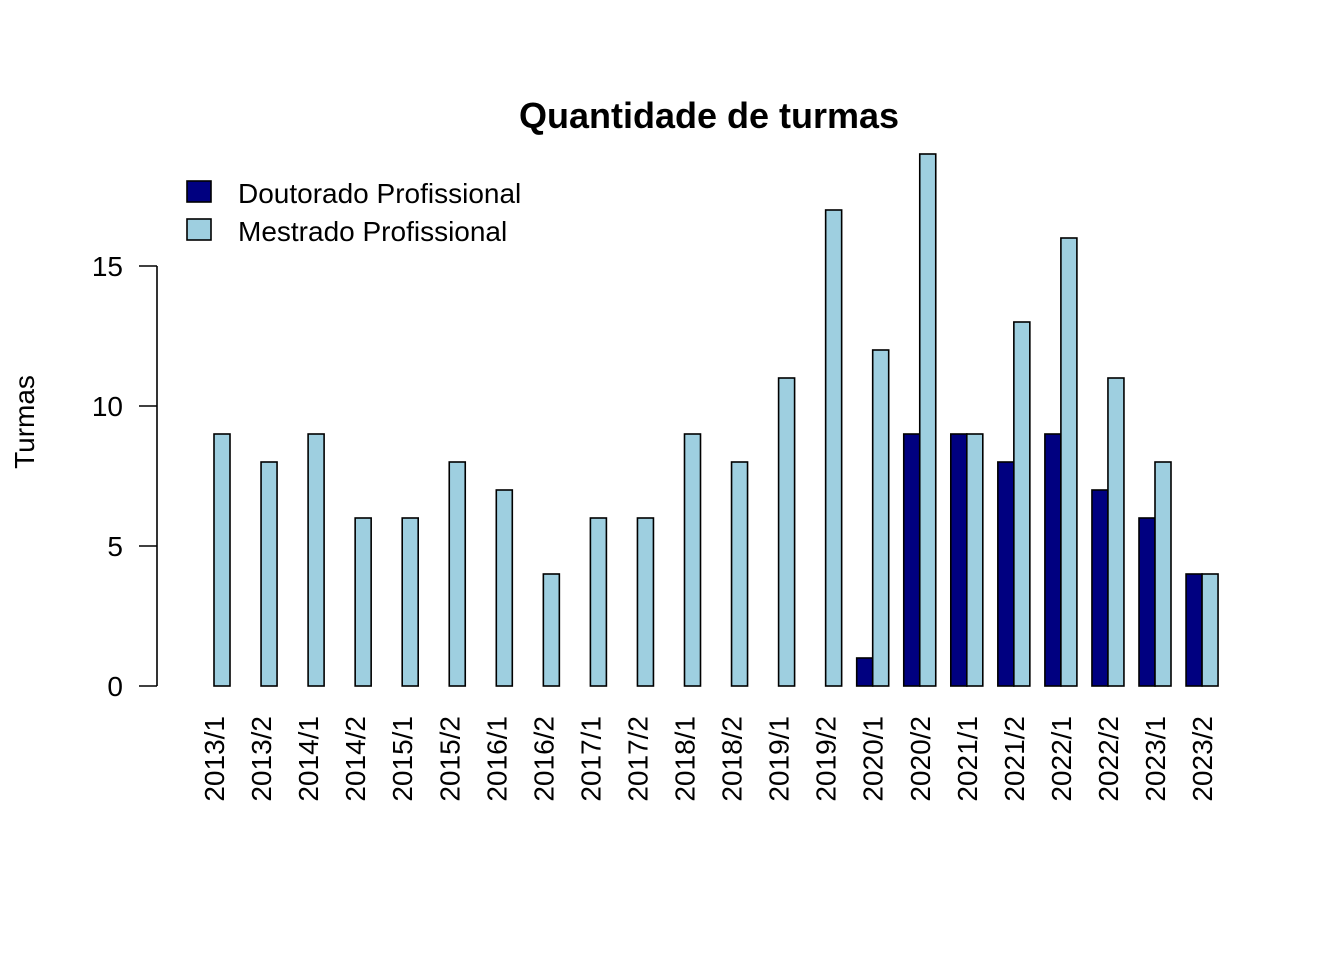 The image size is (1344, 960). What do you see at coordinates (967, 759) in the screenshot?
I see `x-tick-label: 2021/1` at bounding box center [967, 759].